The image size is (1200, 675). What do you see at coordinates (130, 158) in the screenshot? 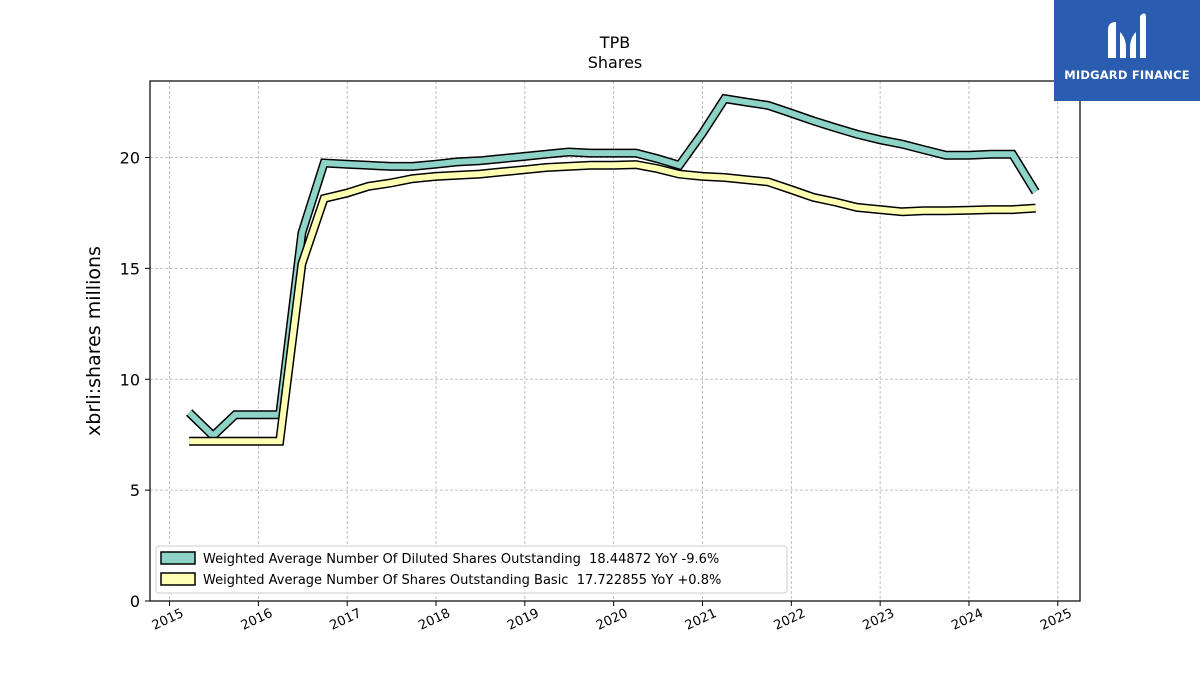
I see `y-tick-label: 20` at bounding box center [130, 158].